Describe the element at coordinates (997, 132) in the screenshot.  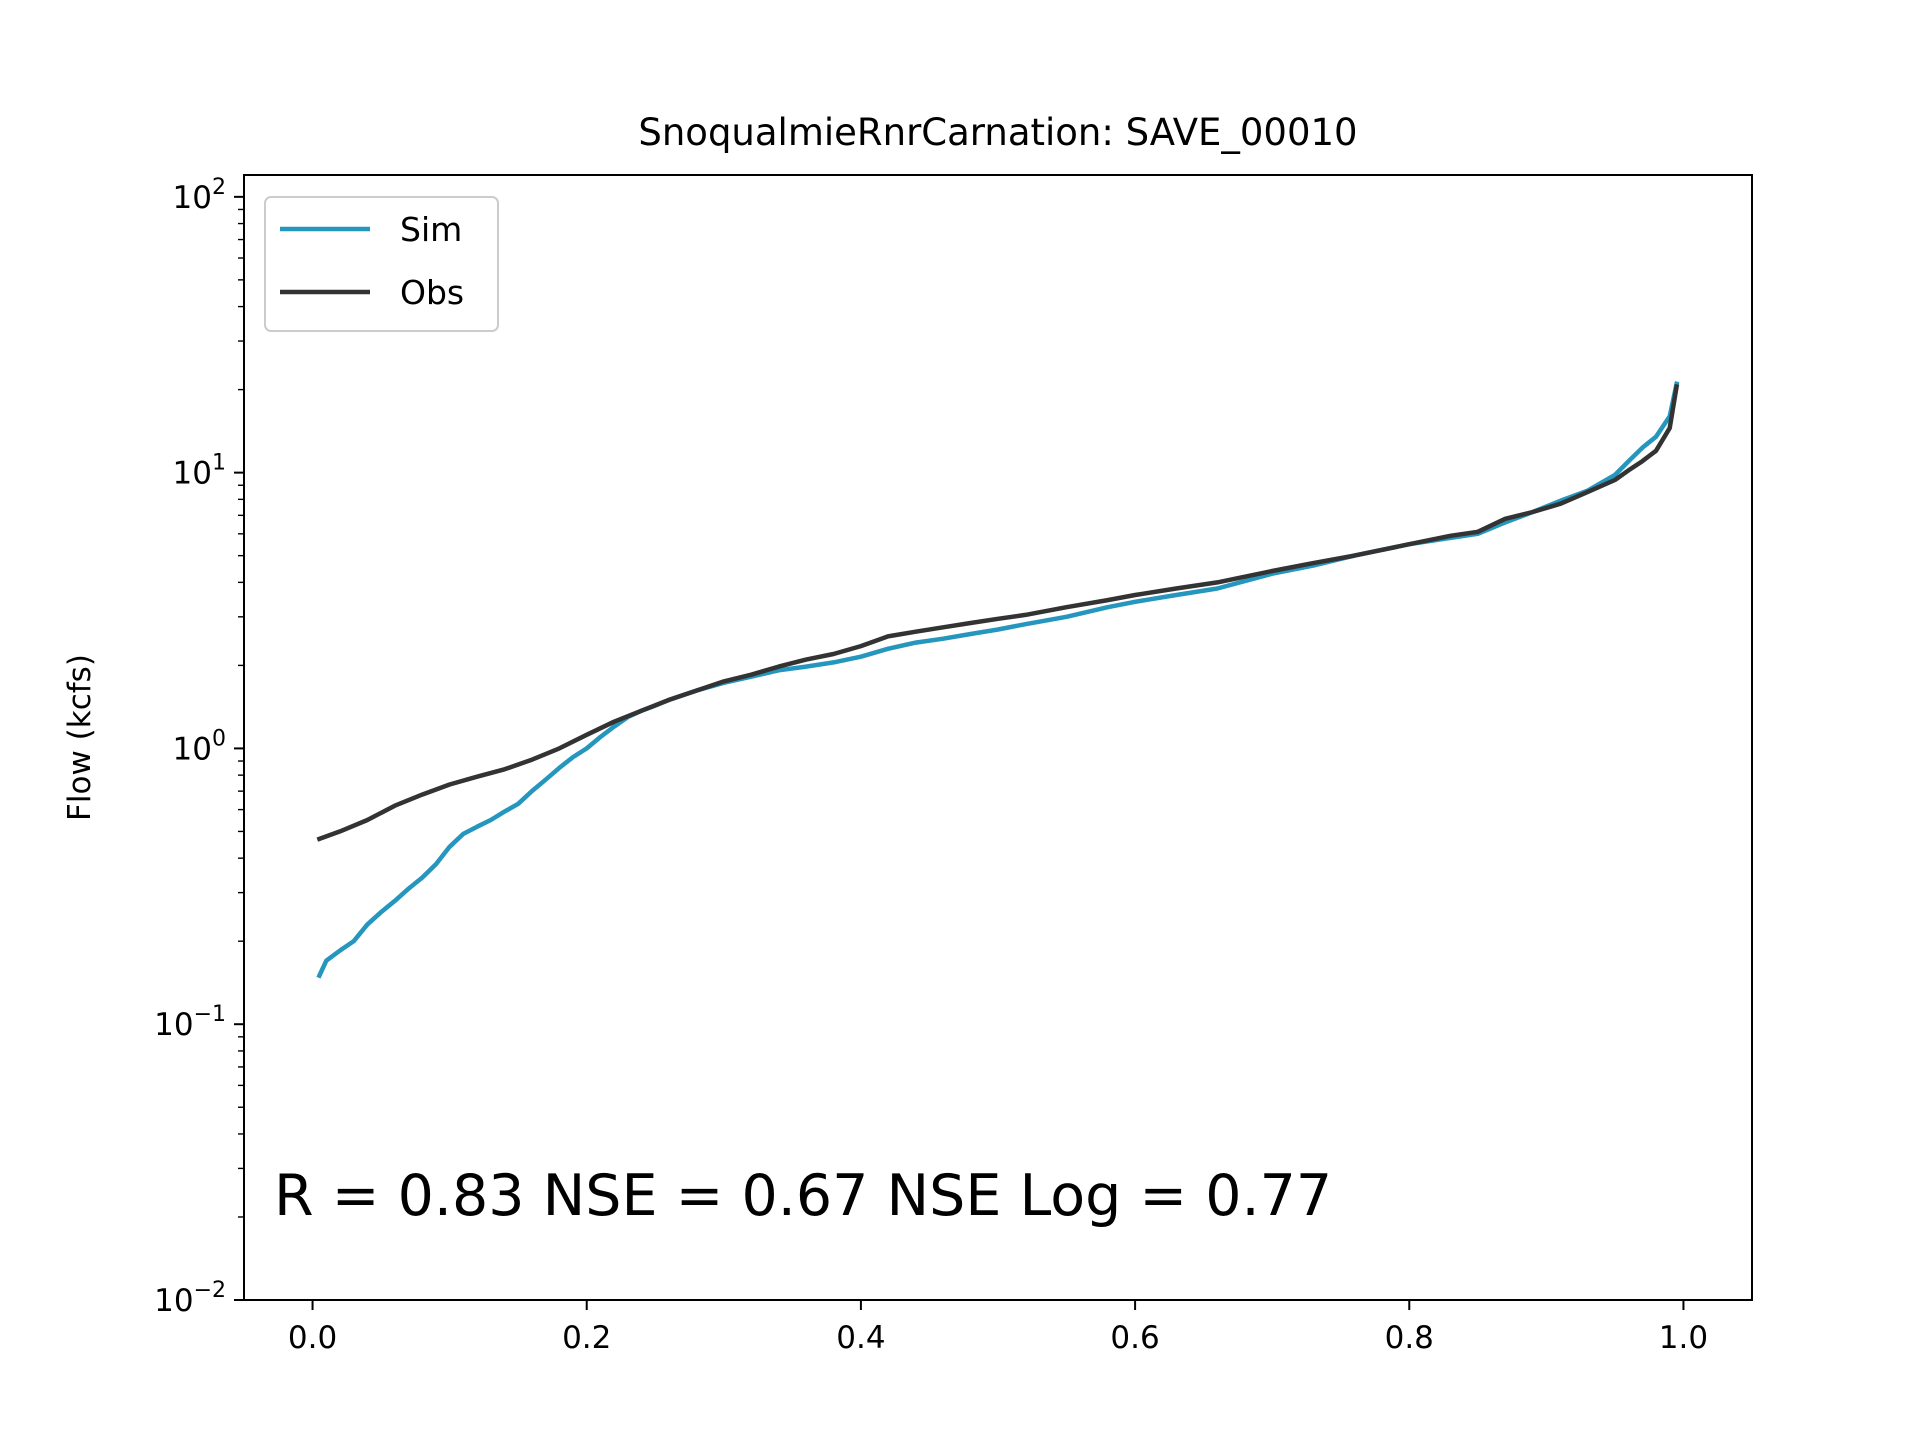
I see `chart-title: SnoqualmieRnrCarnation: SAVE_00010` at that location.